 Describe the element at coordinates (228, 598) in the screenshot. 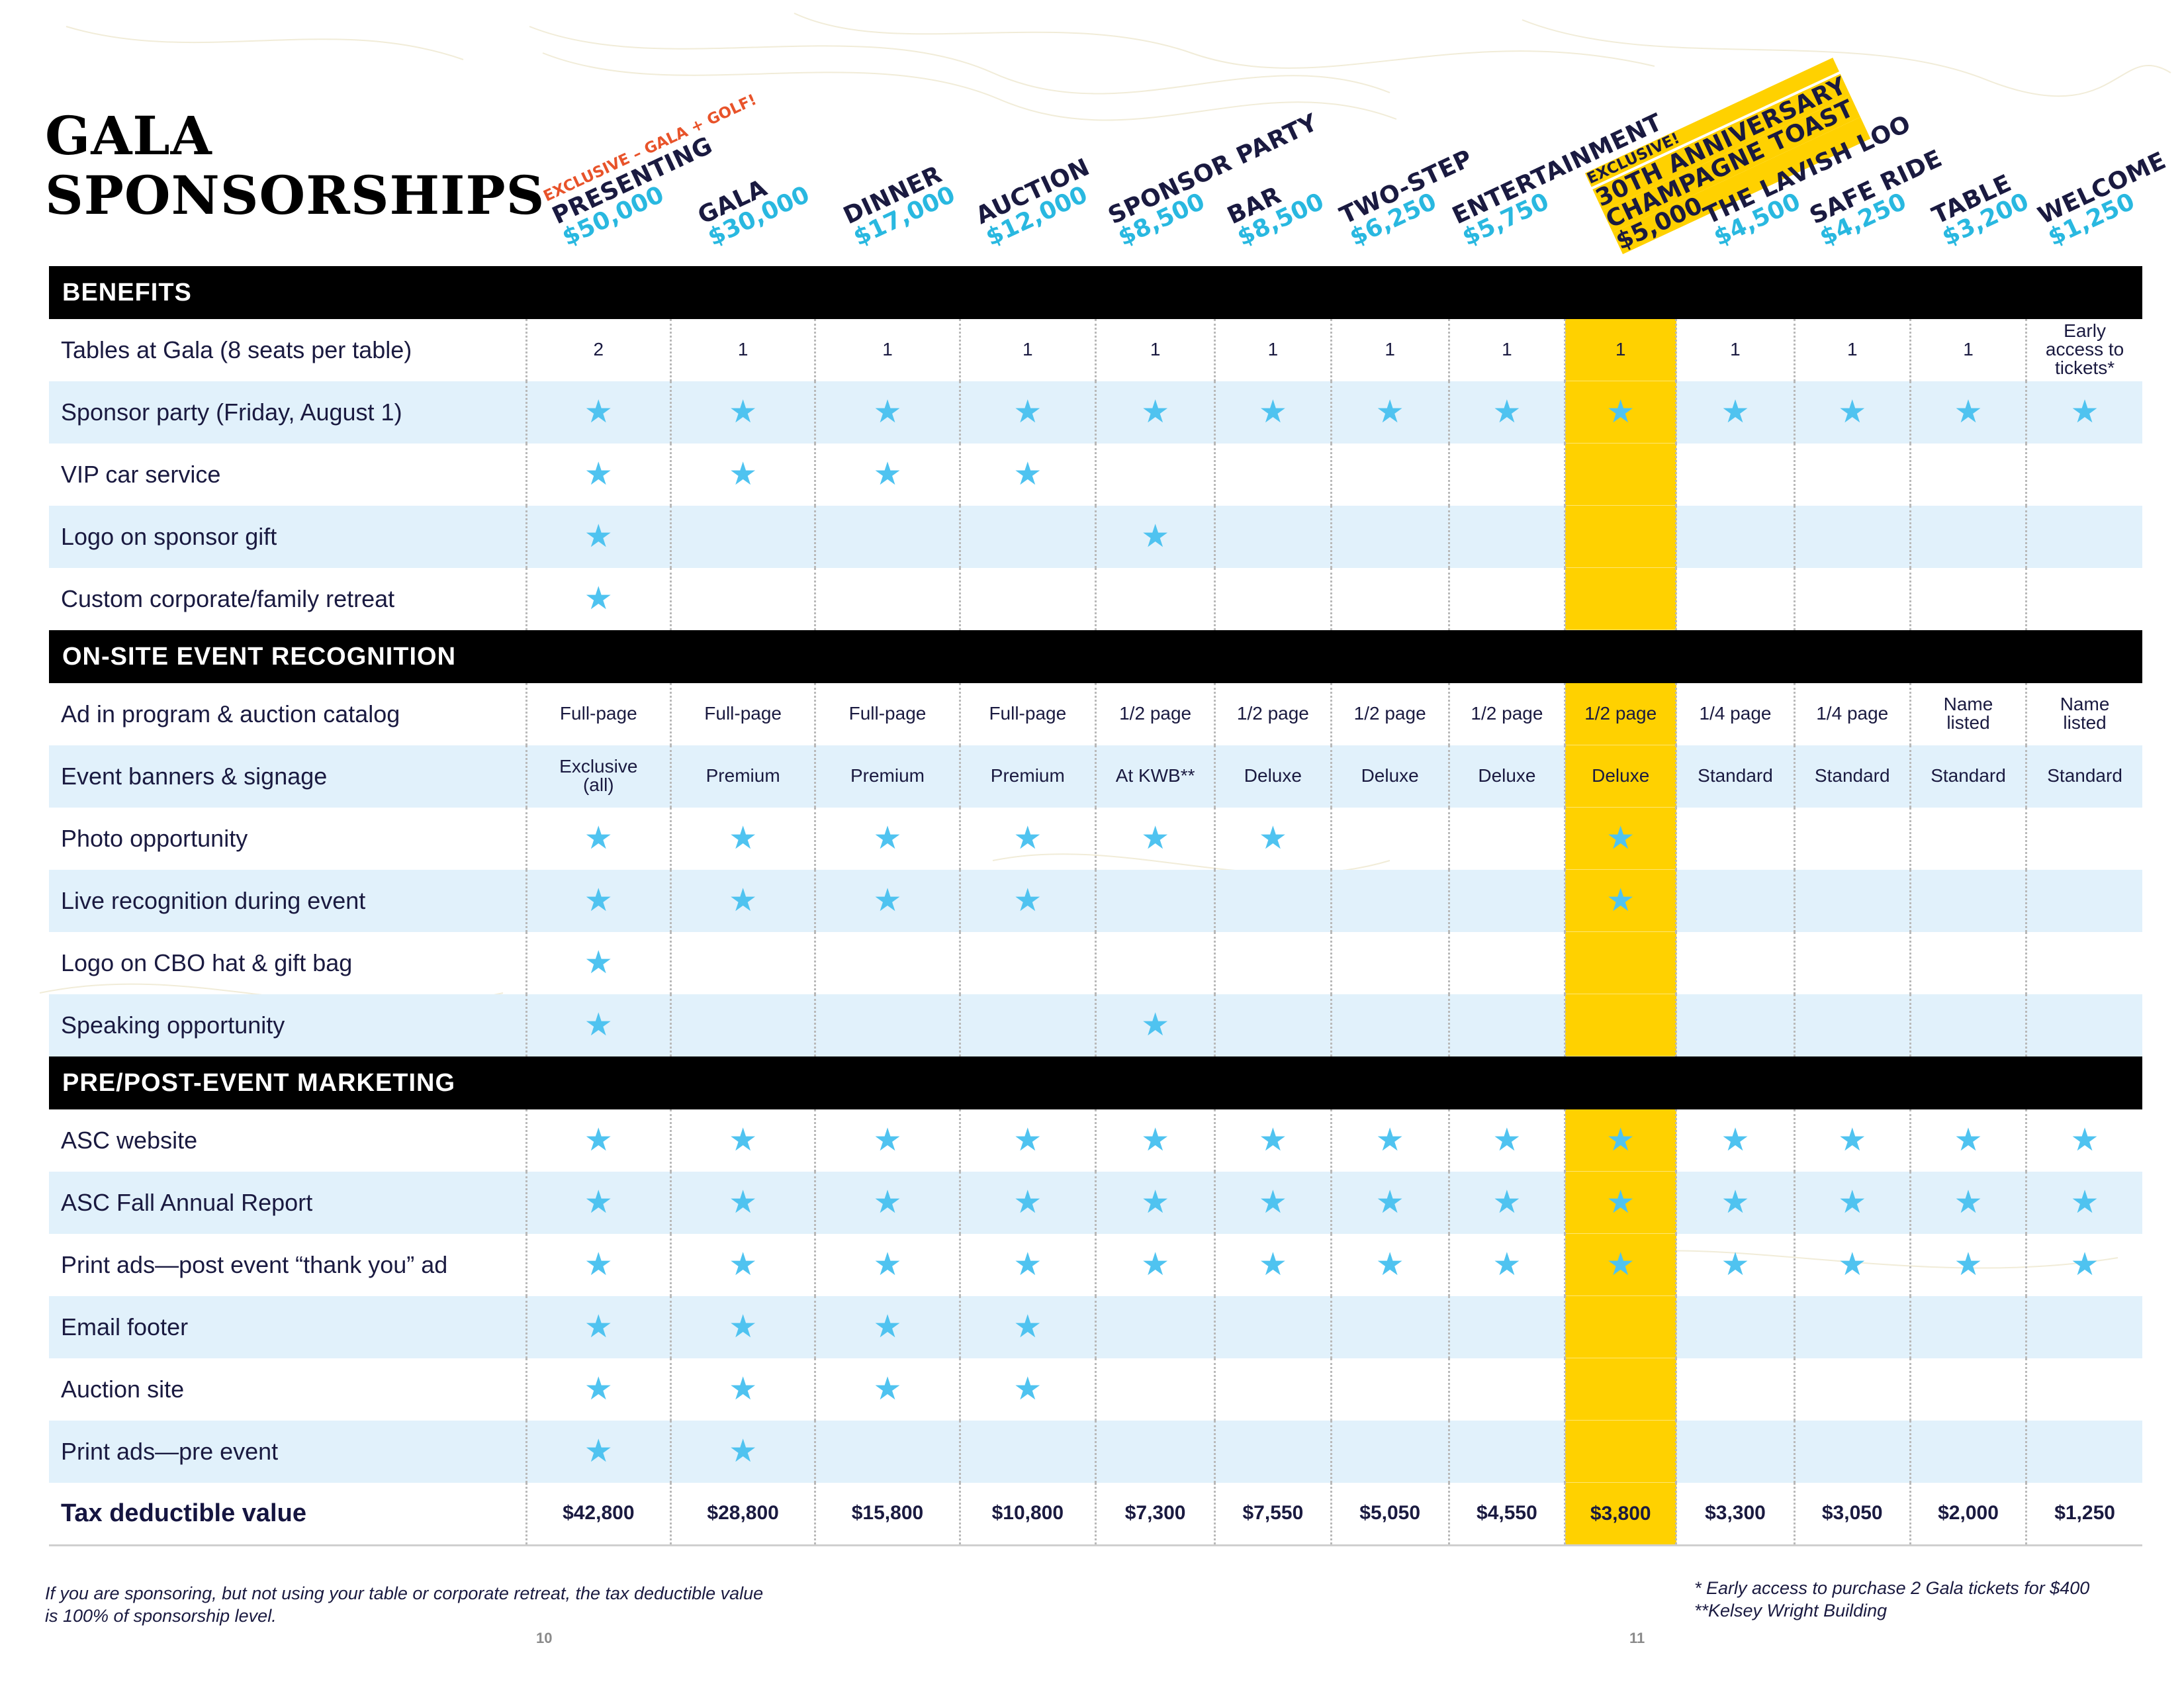

I see `row-label: Custom corporate/family retreat` at that location.